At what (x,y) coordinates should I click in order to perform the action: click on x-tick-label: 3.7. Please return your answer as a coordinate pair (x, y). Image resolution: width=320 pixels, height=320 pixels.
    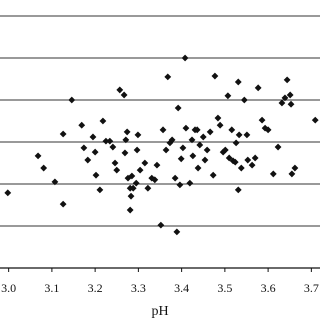
    Looking at the image, I should click on (311, 288).